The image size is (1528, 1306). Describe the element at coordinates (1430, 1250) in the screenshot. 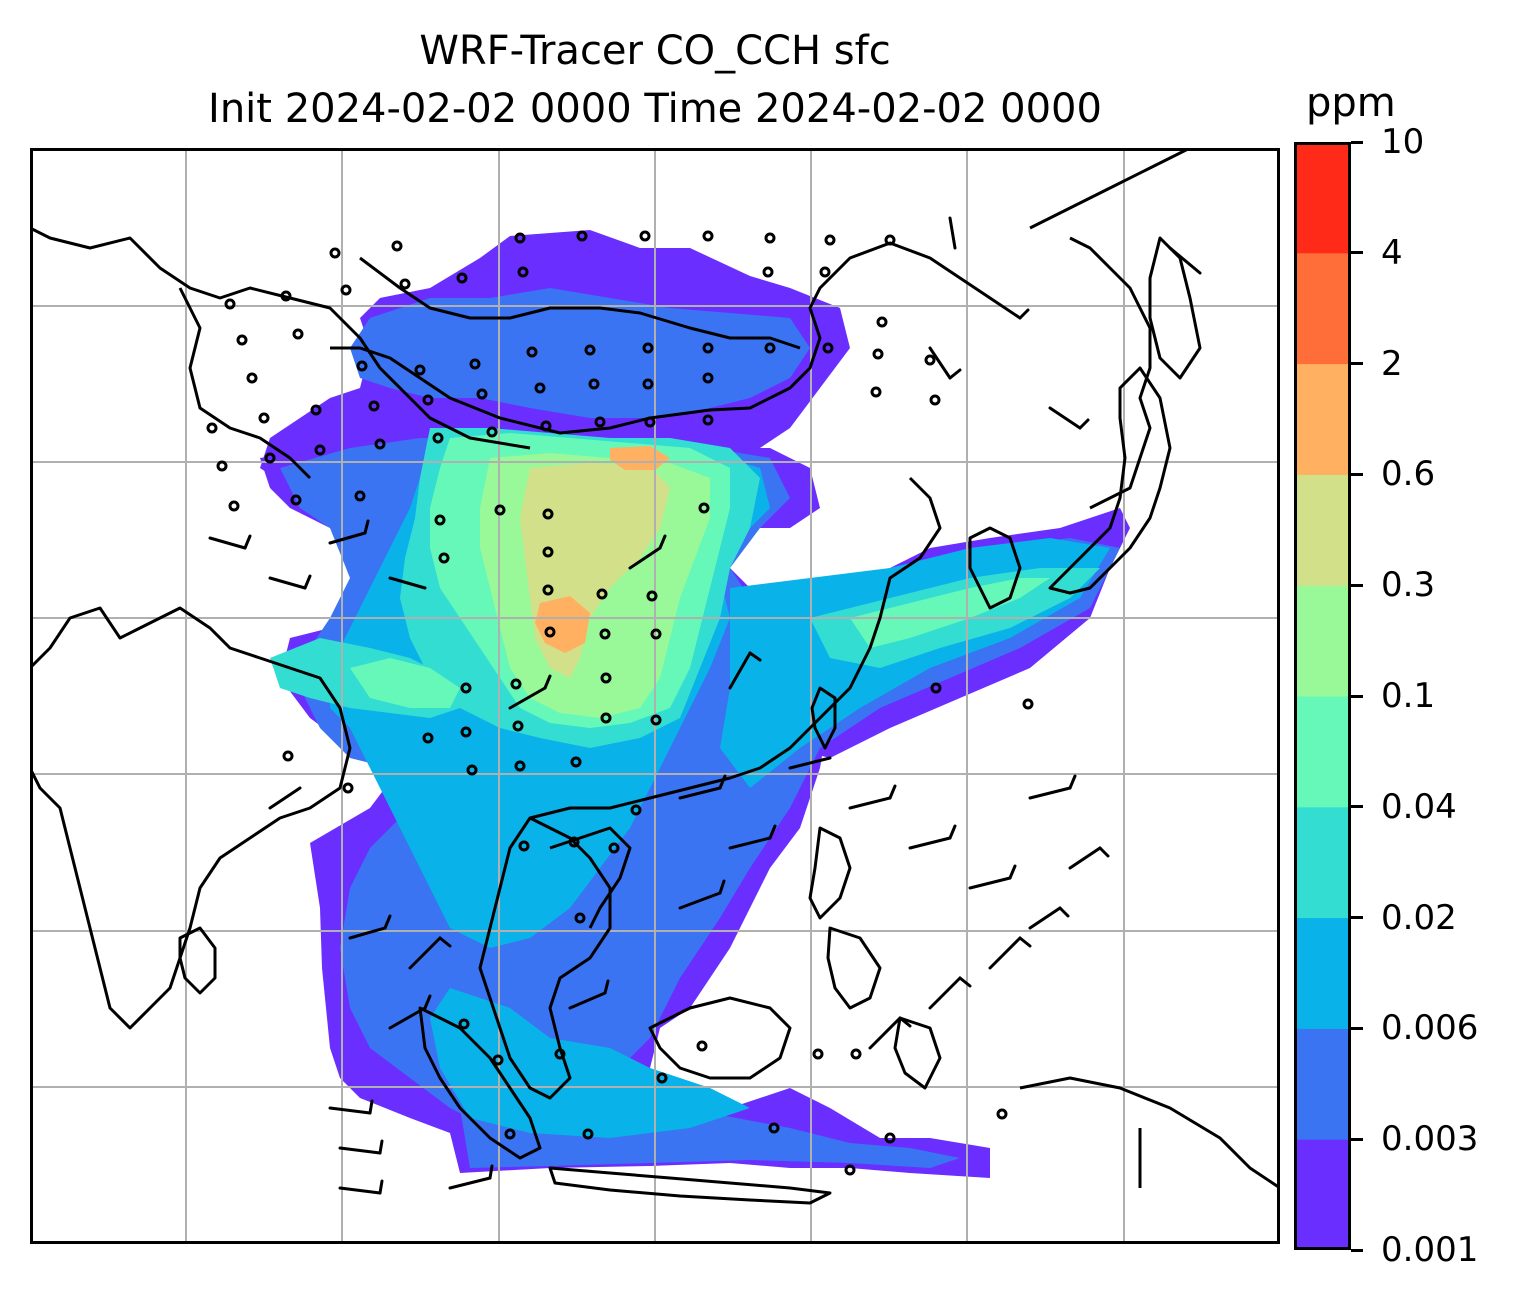

I see `colorbar-tick-label: 0.001` at that location.